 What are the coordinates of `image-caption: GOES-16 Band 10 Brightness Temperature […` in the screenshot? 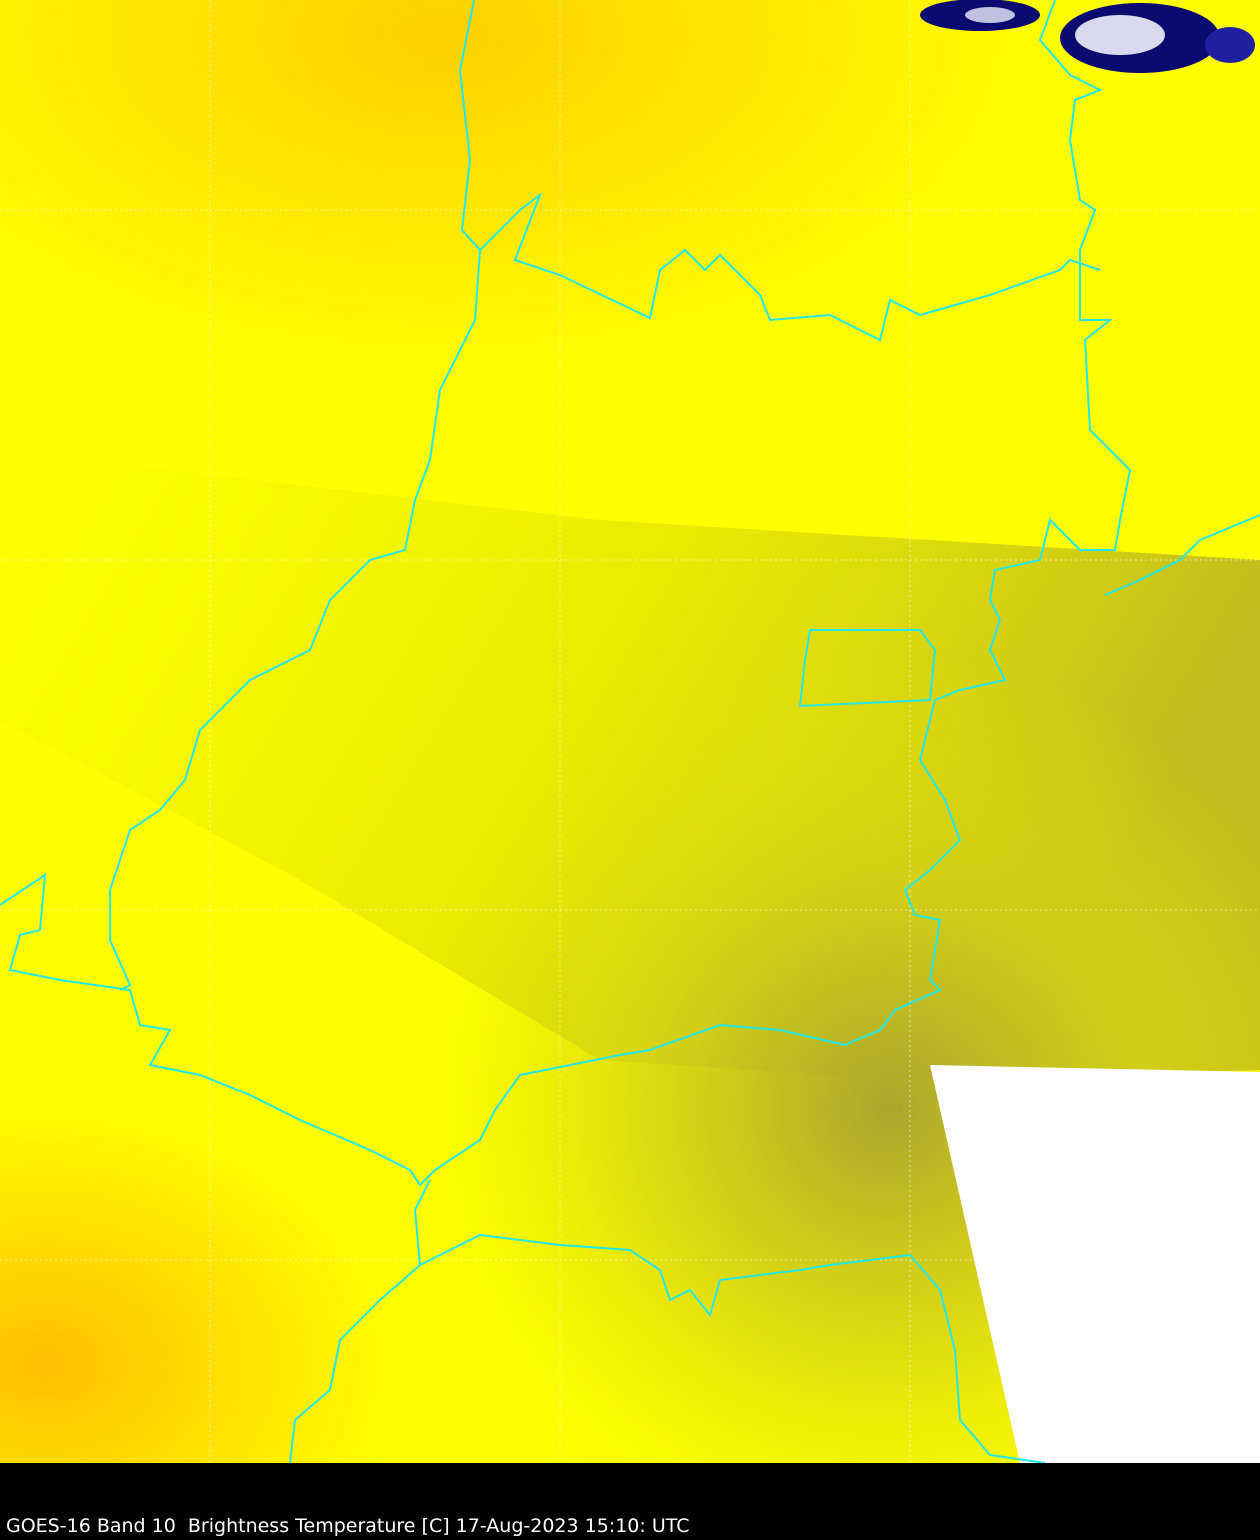 It's located at (348, 1526).